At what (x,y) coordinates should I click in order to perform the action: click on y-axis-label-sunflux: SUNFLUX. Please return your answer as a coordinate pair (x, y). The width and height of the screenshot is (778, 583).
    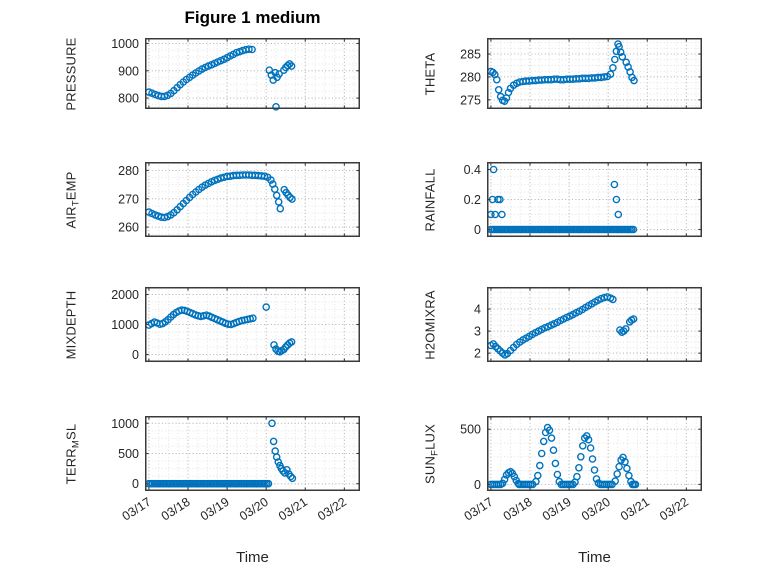
    Looking at the image, I should click on (431, 453).